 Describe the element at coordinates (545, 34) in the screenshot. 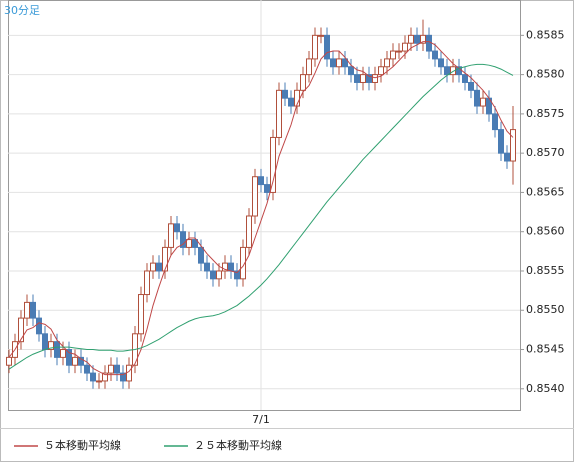

I see `y-tick-label: 0.8585` at that location.